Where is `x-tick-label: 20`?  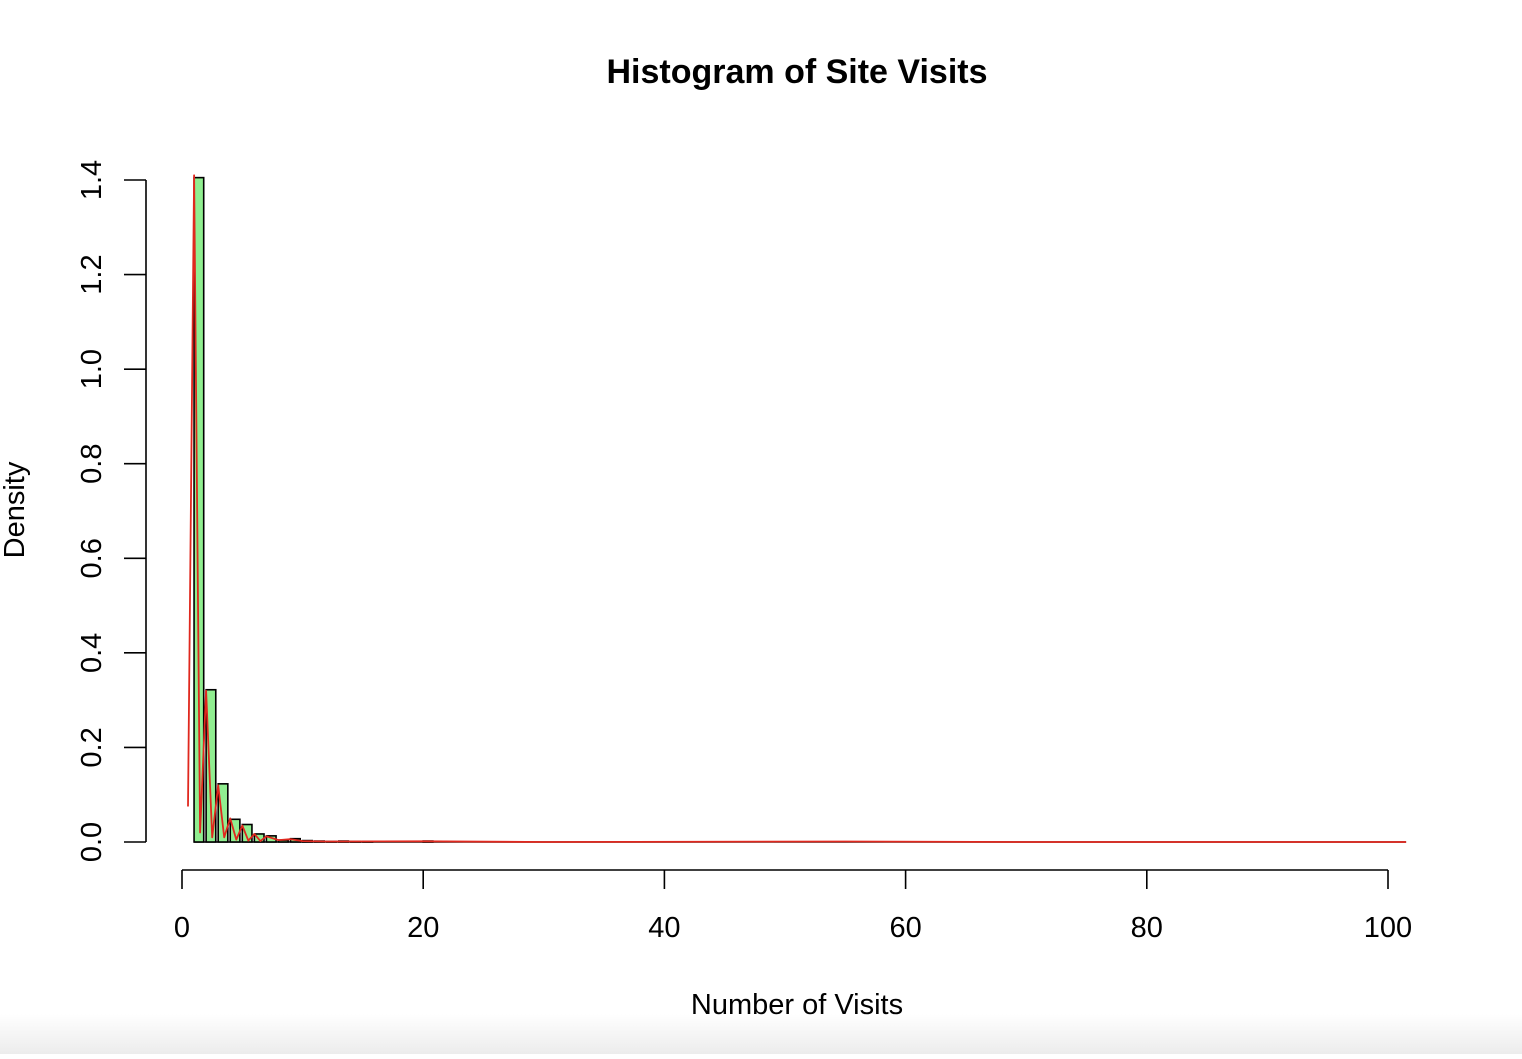
x-tick-label: 20 is located at coordinates (423, 928).